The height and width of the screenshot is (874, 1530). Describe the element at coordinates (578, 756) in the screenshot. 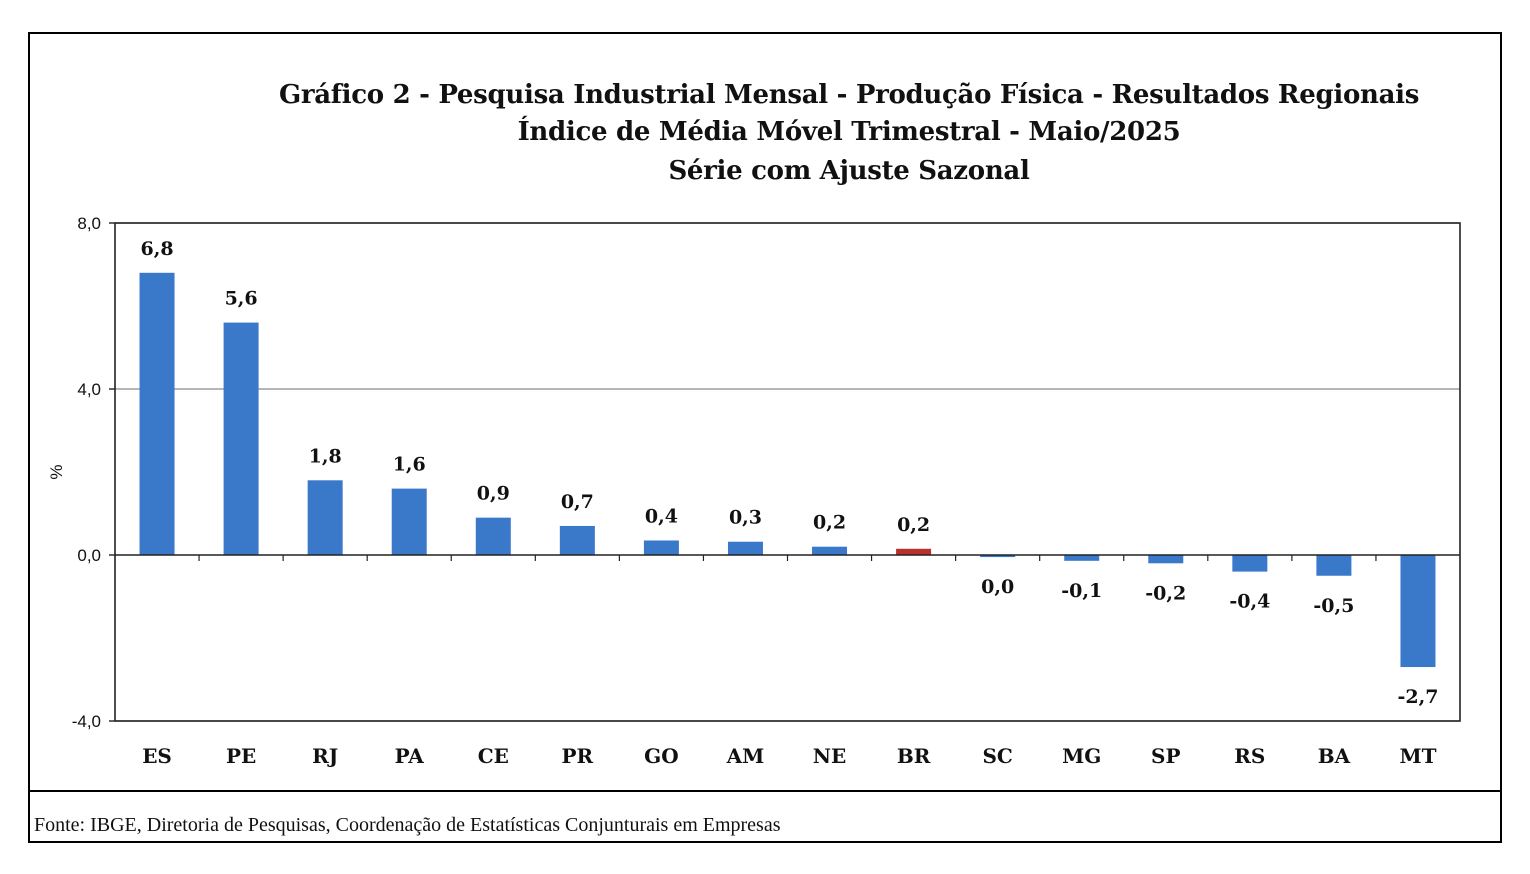

I see `x-tick-label: PR` at that location.